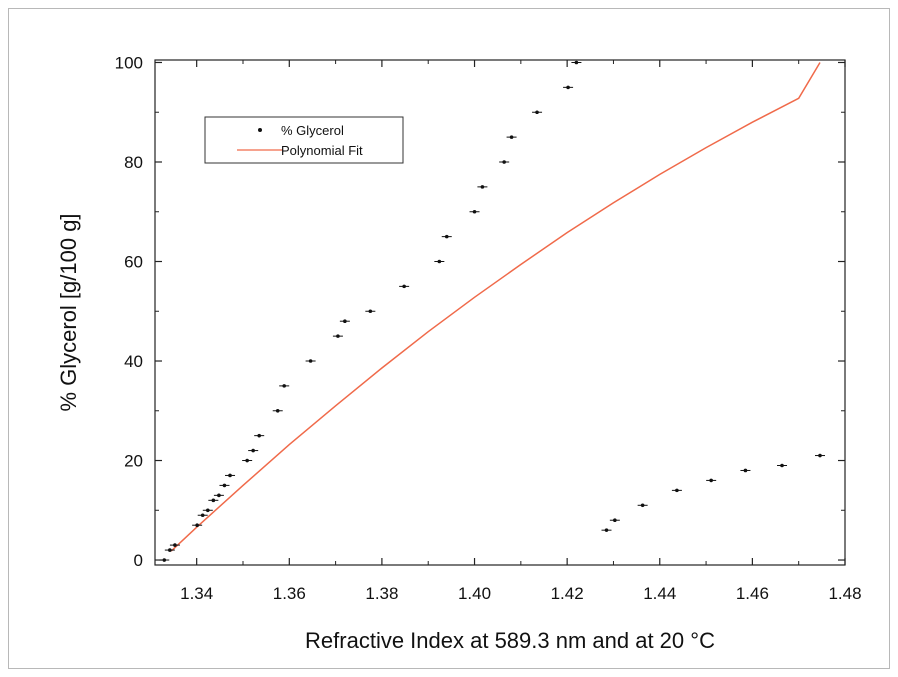  What do you see at coordinates (138, 560) in the screenshot?
I see `y-tick-label: 0` at bounding box center [138, 560].